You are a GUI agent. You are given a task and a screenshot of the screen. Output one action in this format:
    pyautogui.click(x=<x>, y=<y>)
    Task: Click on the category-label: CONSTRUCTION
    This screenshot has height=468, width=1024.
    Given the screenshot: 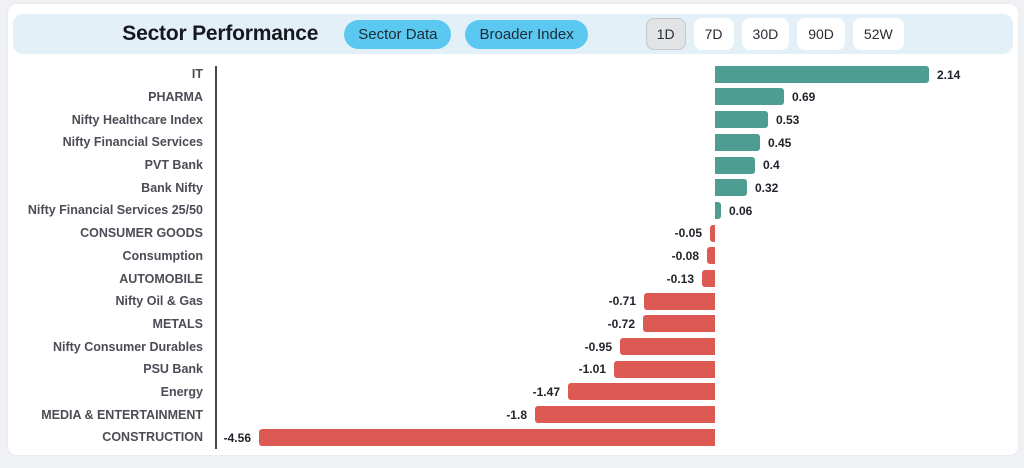 What is the action you would take?
    pyautogui.click(x=152, y=437)
    